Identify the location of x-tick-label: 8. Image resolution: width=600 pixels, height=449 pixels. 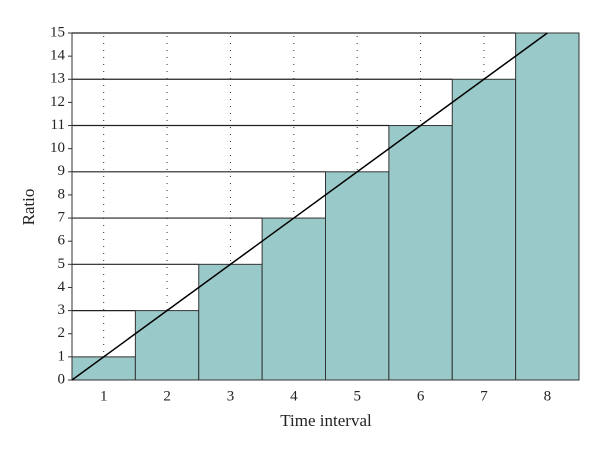
(548, 396).